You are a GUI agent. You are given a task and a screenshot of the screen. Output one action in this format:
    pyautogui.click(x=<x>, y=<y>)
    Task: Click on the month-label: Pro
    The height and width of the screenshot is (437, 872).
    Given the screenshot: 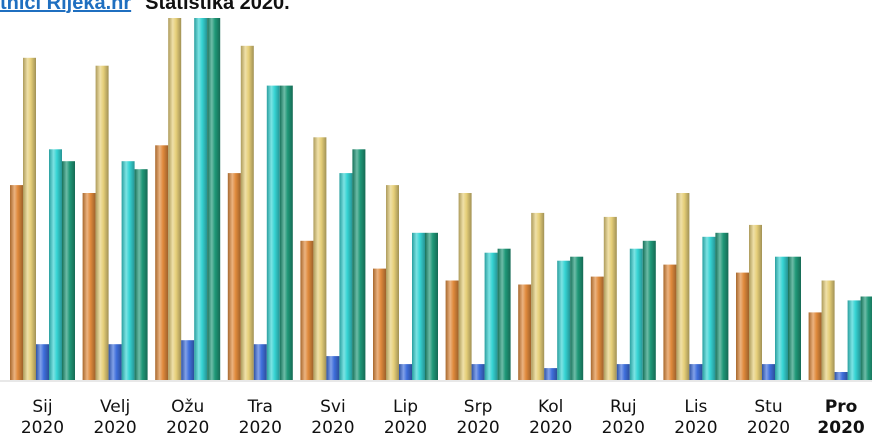 What is the action you would take?
    pyautogui.click(x=841, y=407)
    